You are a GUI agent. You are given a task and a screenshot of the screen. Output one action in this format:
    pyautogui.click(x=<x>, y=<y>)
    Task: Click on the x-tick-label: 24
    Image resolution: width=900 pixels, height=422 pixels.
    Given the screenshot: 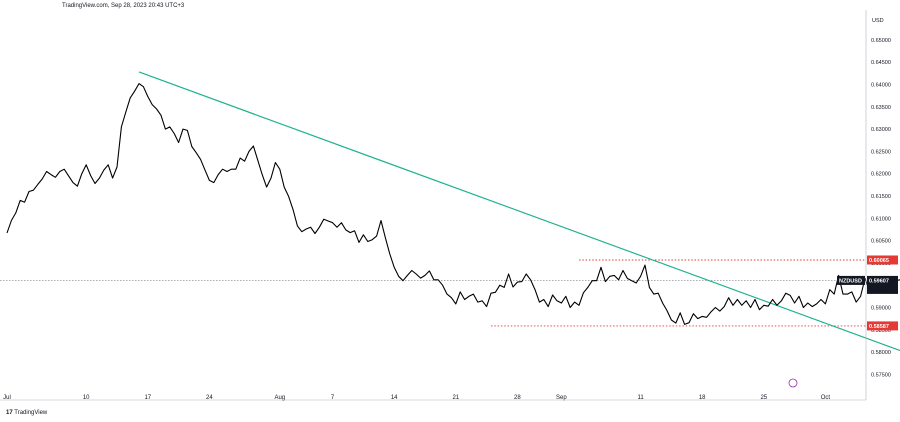 What is the action you would take?
    pyautogui.click(x=209, y=398)
    